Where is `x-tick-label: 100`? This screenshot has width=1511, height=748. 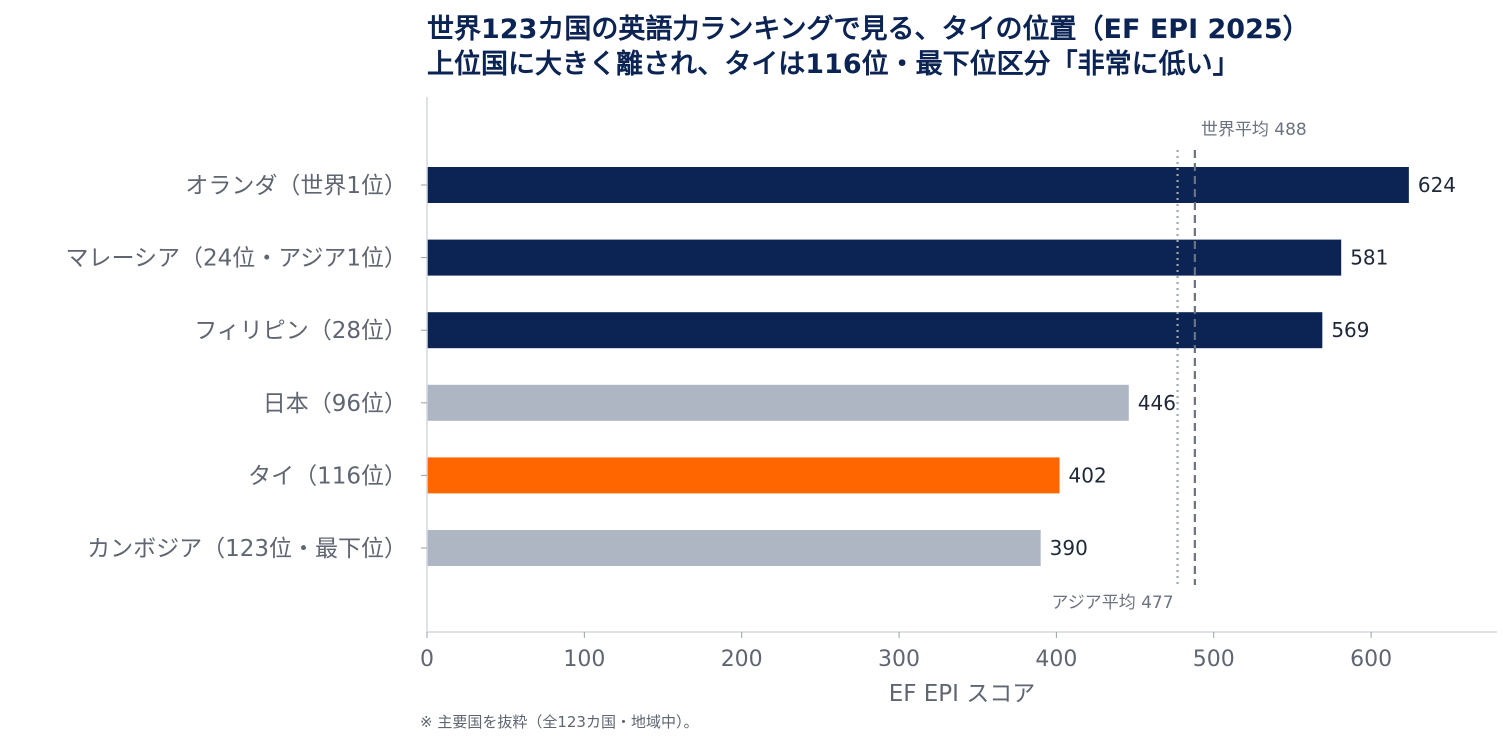 x-tick-label: 100 is located at coordinates (584, 659).